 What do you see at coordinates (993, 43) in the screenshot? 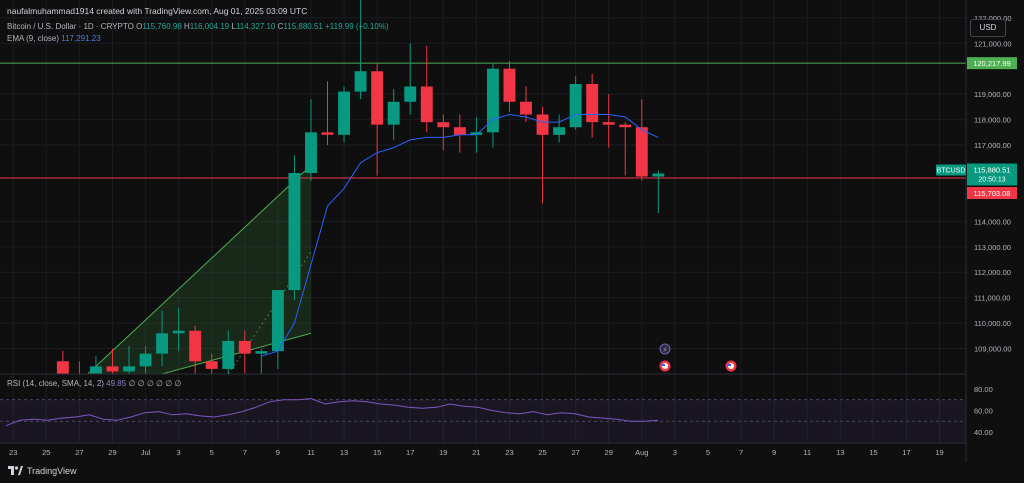
I see `price-tick-label: 121,000.00` at bounding box center [993, 43].